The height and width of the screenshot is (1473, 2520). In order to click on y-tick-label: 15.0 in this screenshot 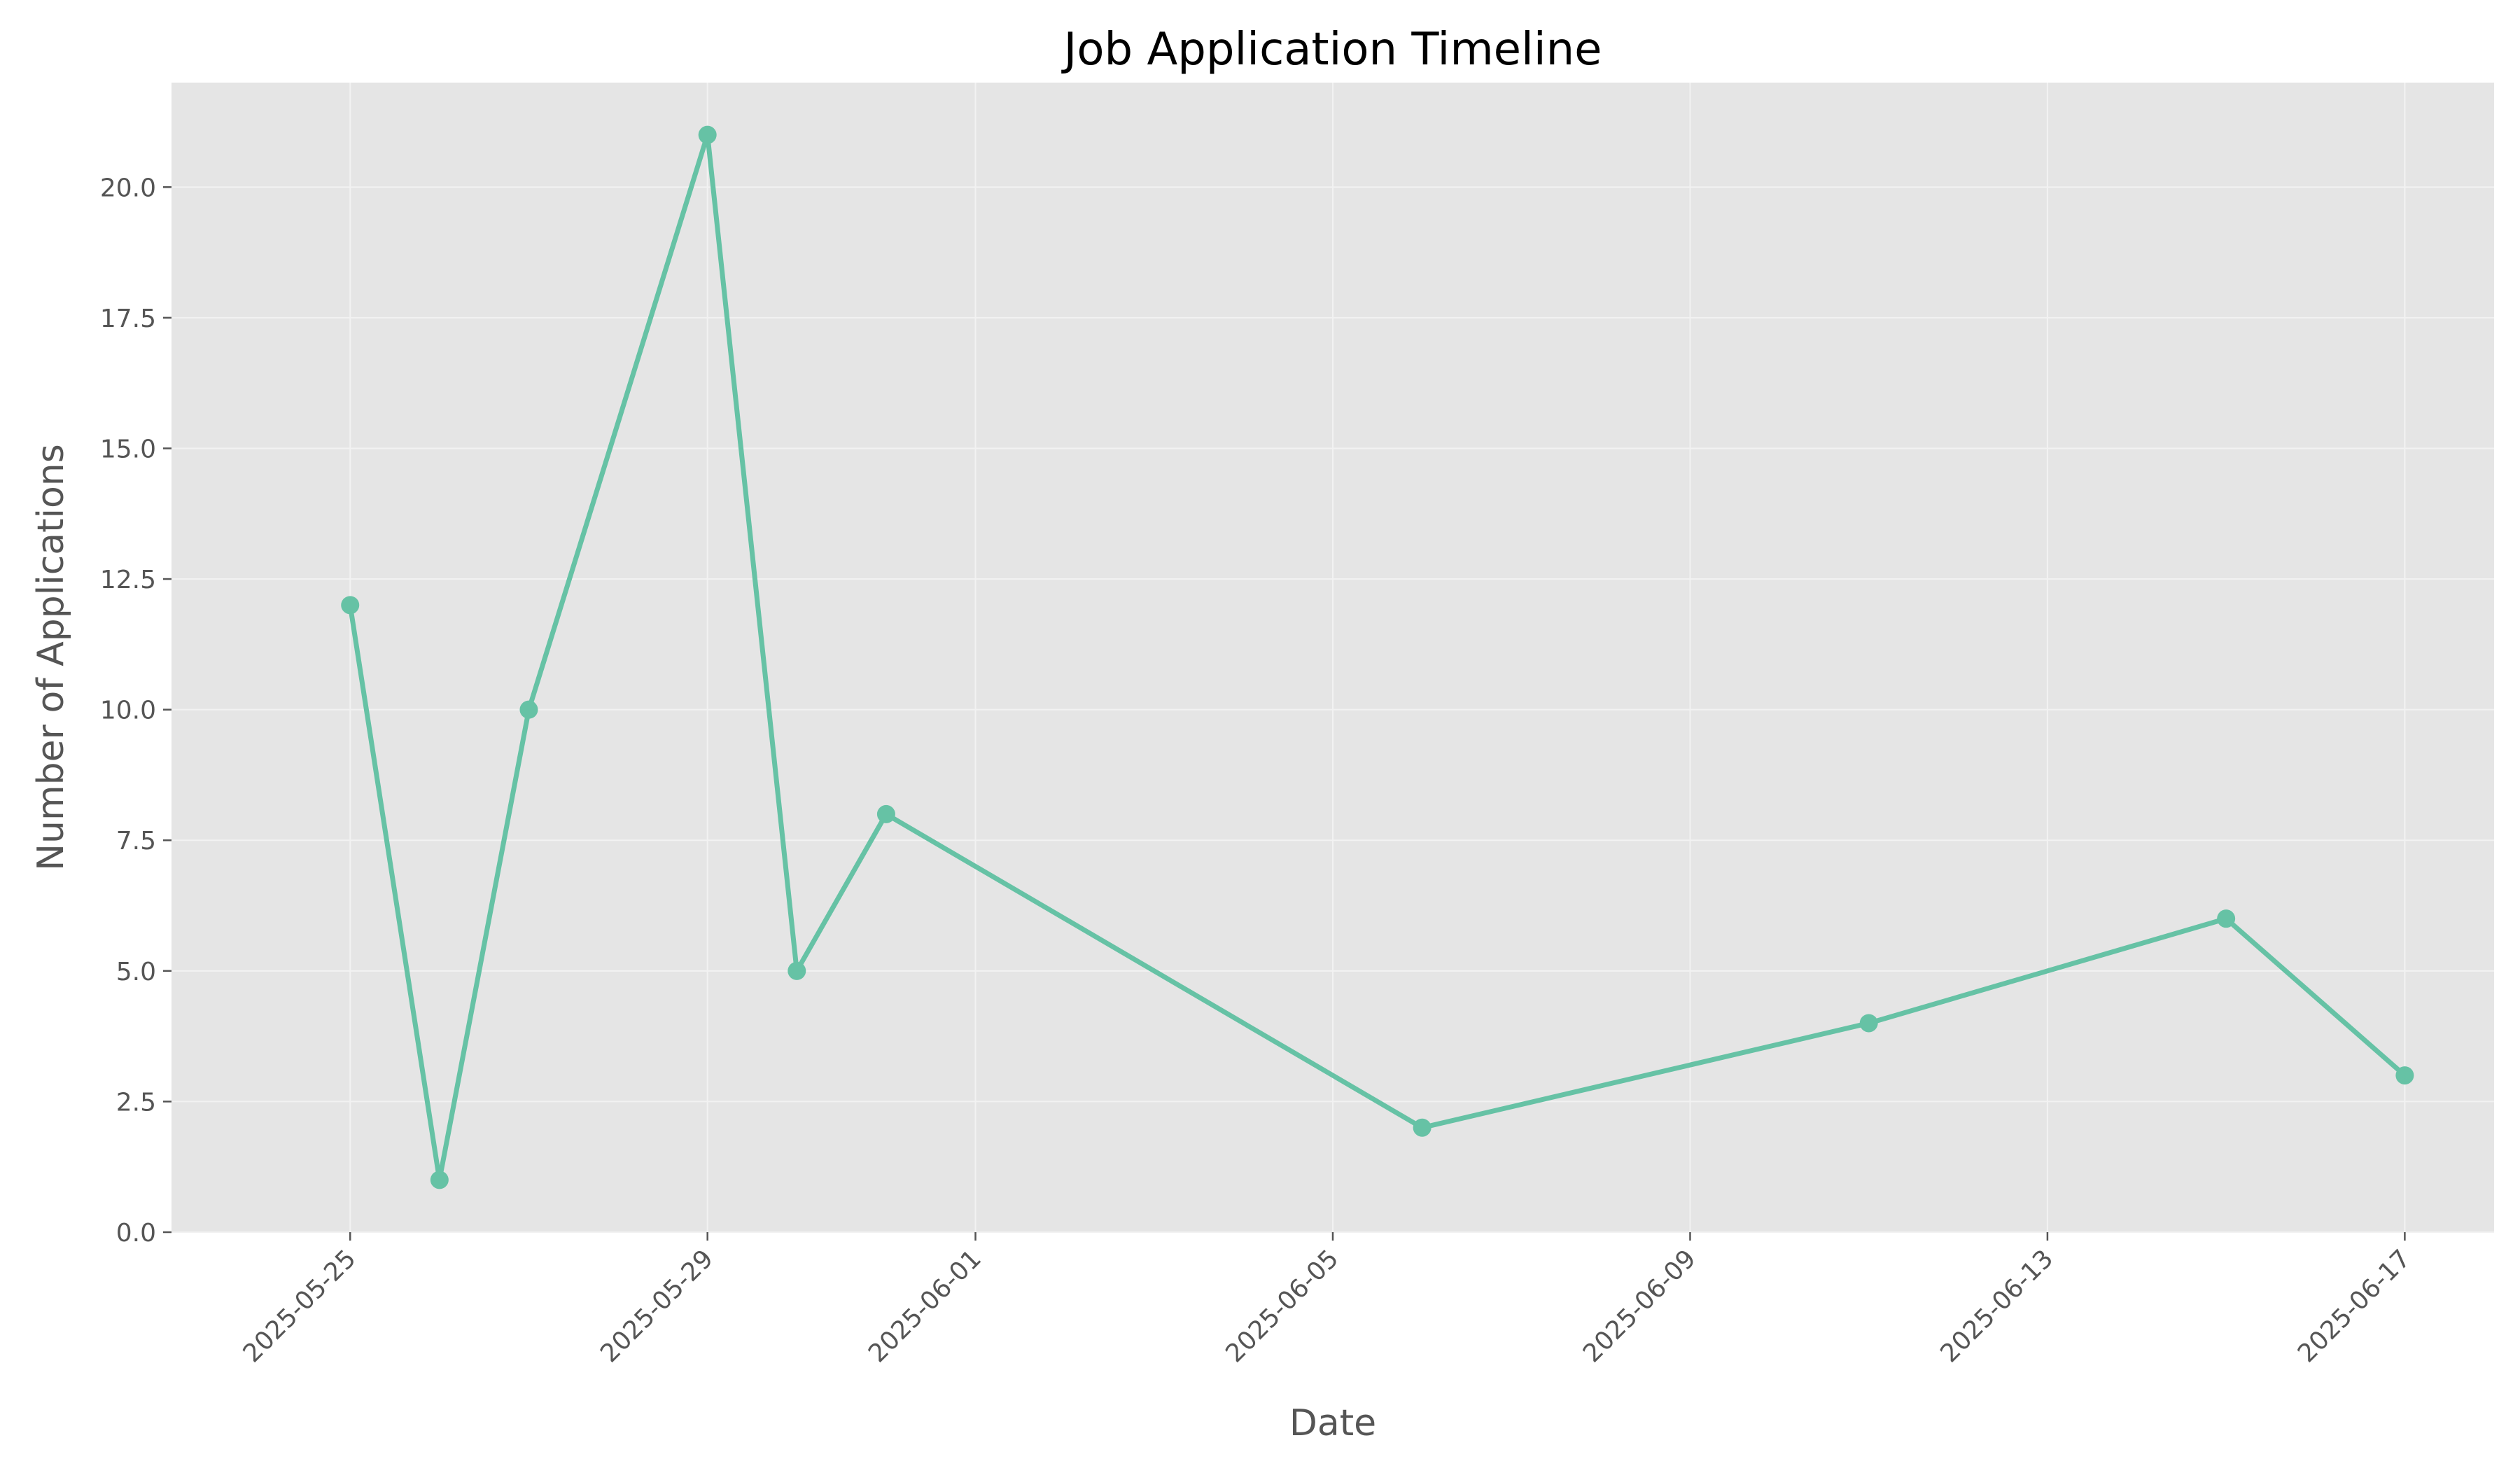, I will do `click(128, 449)`.